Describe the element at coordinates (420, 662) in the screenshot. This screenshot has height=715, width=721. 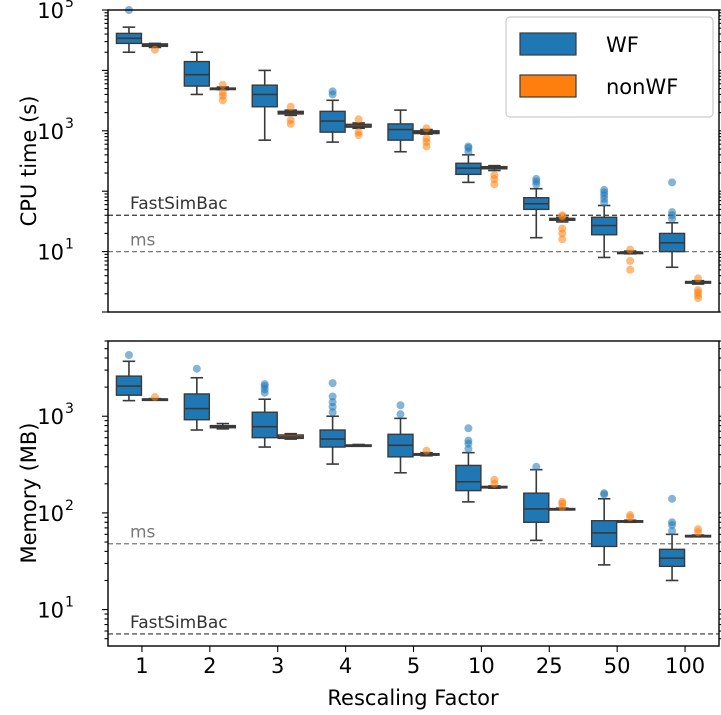
I see `x-axis-ticks: 1 2 3 4 5 10 25 50 100` at that location.